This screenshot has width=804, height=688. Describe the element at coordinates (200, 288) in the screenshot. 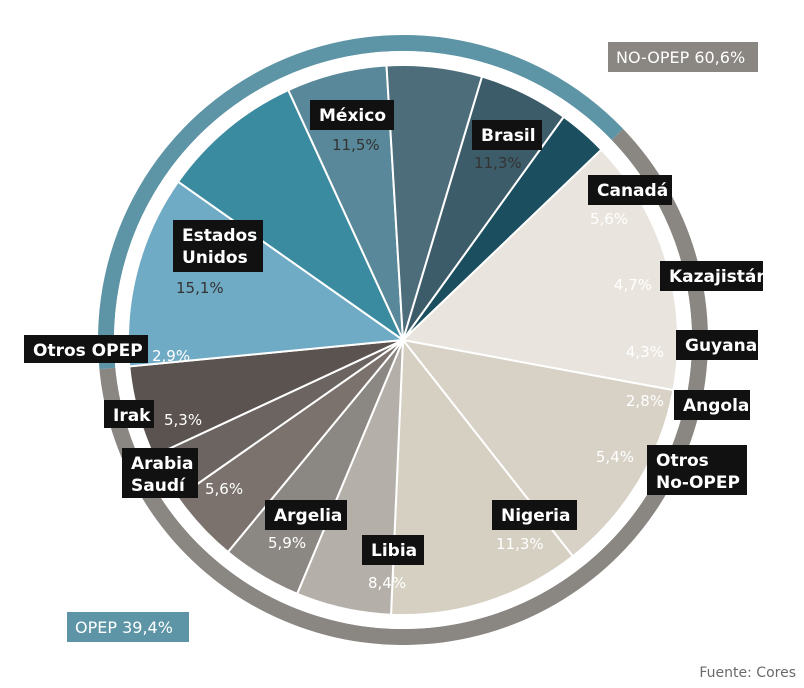

I see `slice-value-text: 15,1%` at that location.